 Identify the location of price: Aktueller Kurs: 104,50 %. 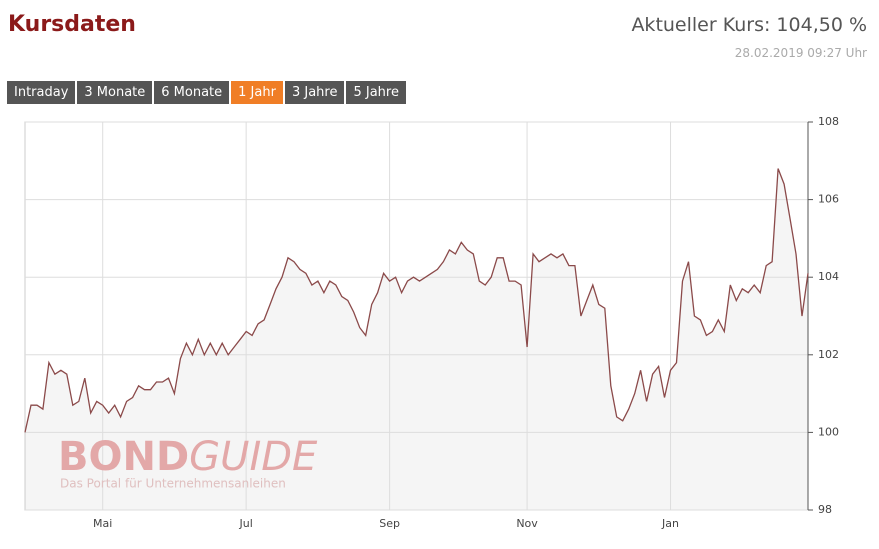
(749, 25).